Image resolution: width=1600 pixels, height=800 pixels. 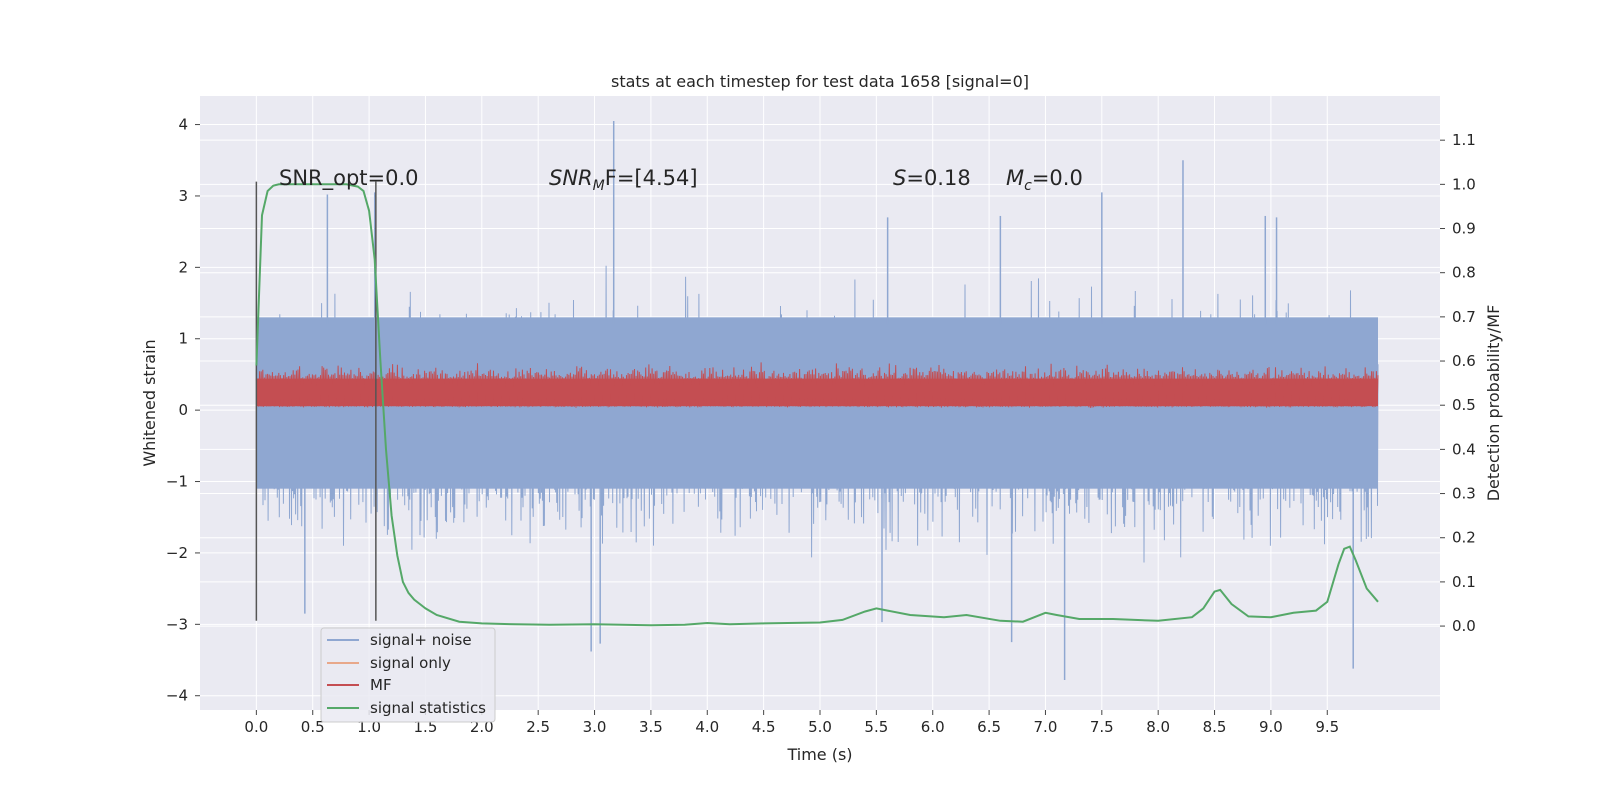 What do you see at coordinates (820, 727) in the screenshot?
I see `x-tick-label: 5.0` at bounding box center [820, 727].